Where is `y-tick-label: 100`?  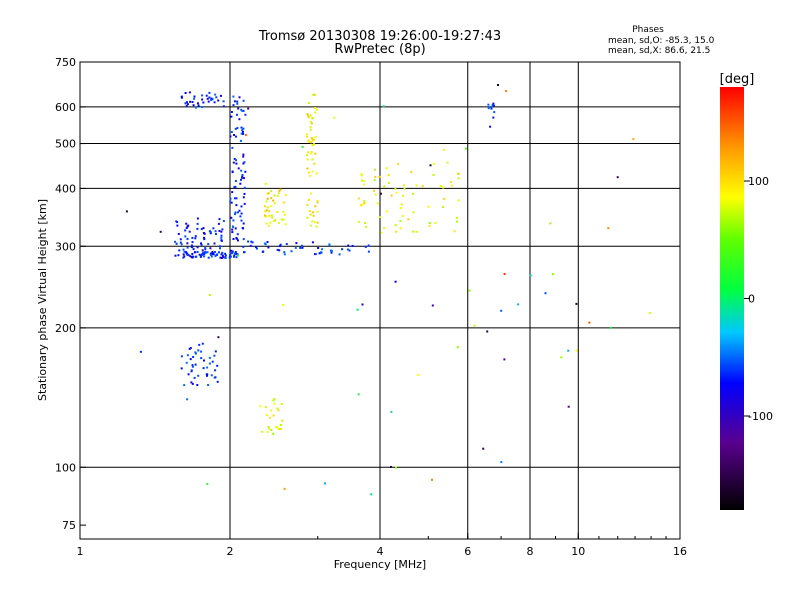
y-tick-label: 100 is located at coordinates (65, 467).